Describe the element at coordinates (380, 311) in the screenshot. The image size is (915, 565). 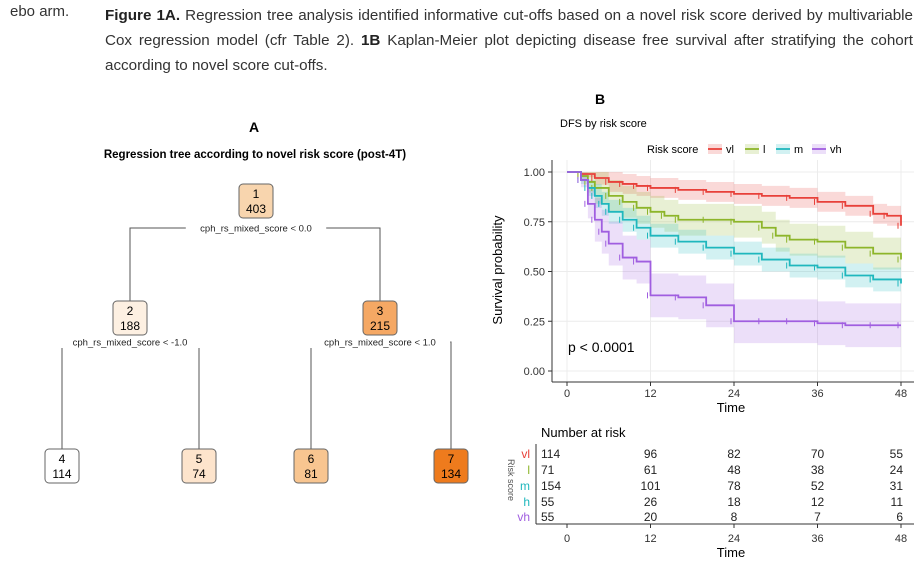
I see `tree-node-id: 3` at that location.